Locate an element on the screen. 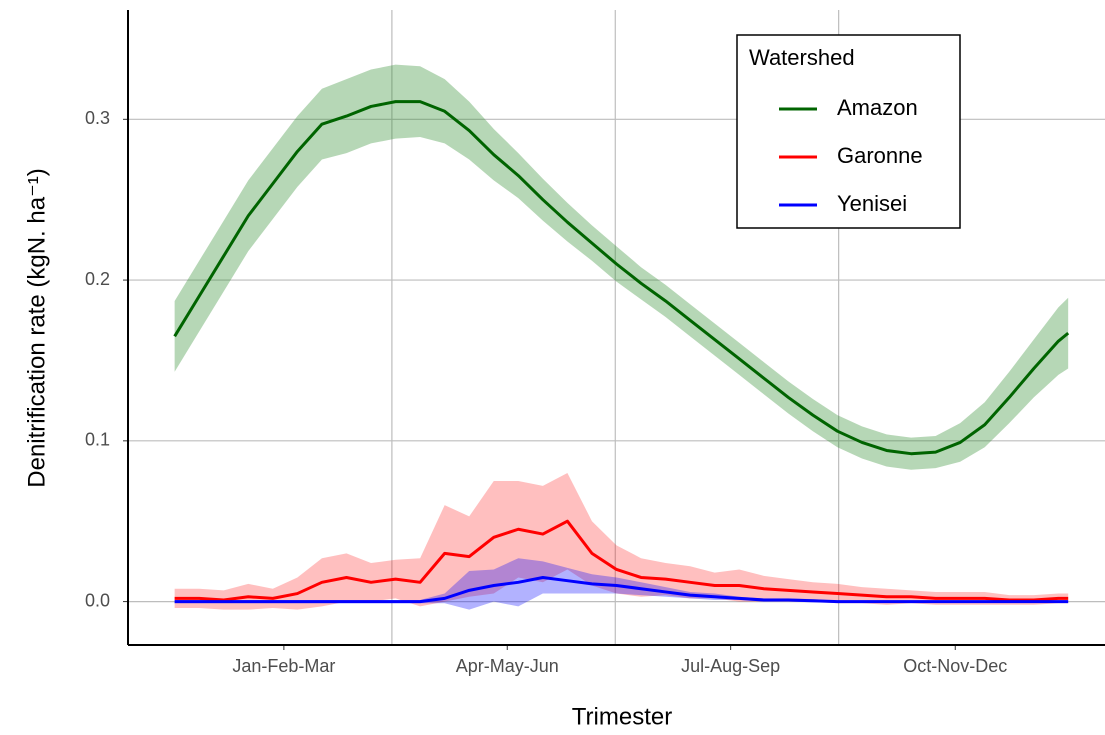  x-tick-label: Jul-Aug-Sep is located at coordinates (730, 666).